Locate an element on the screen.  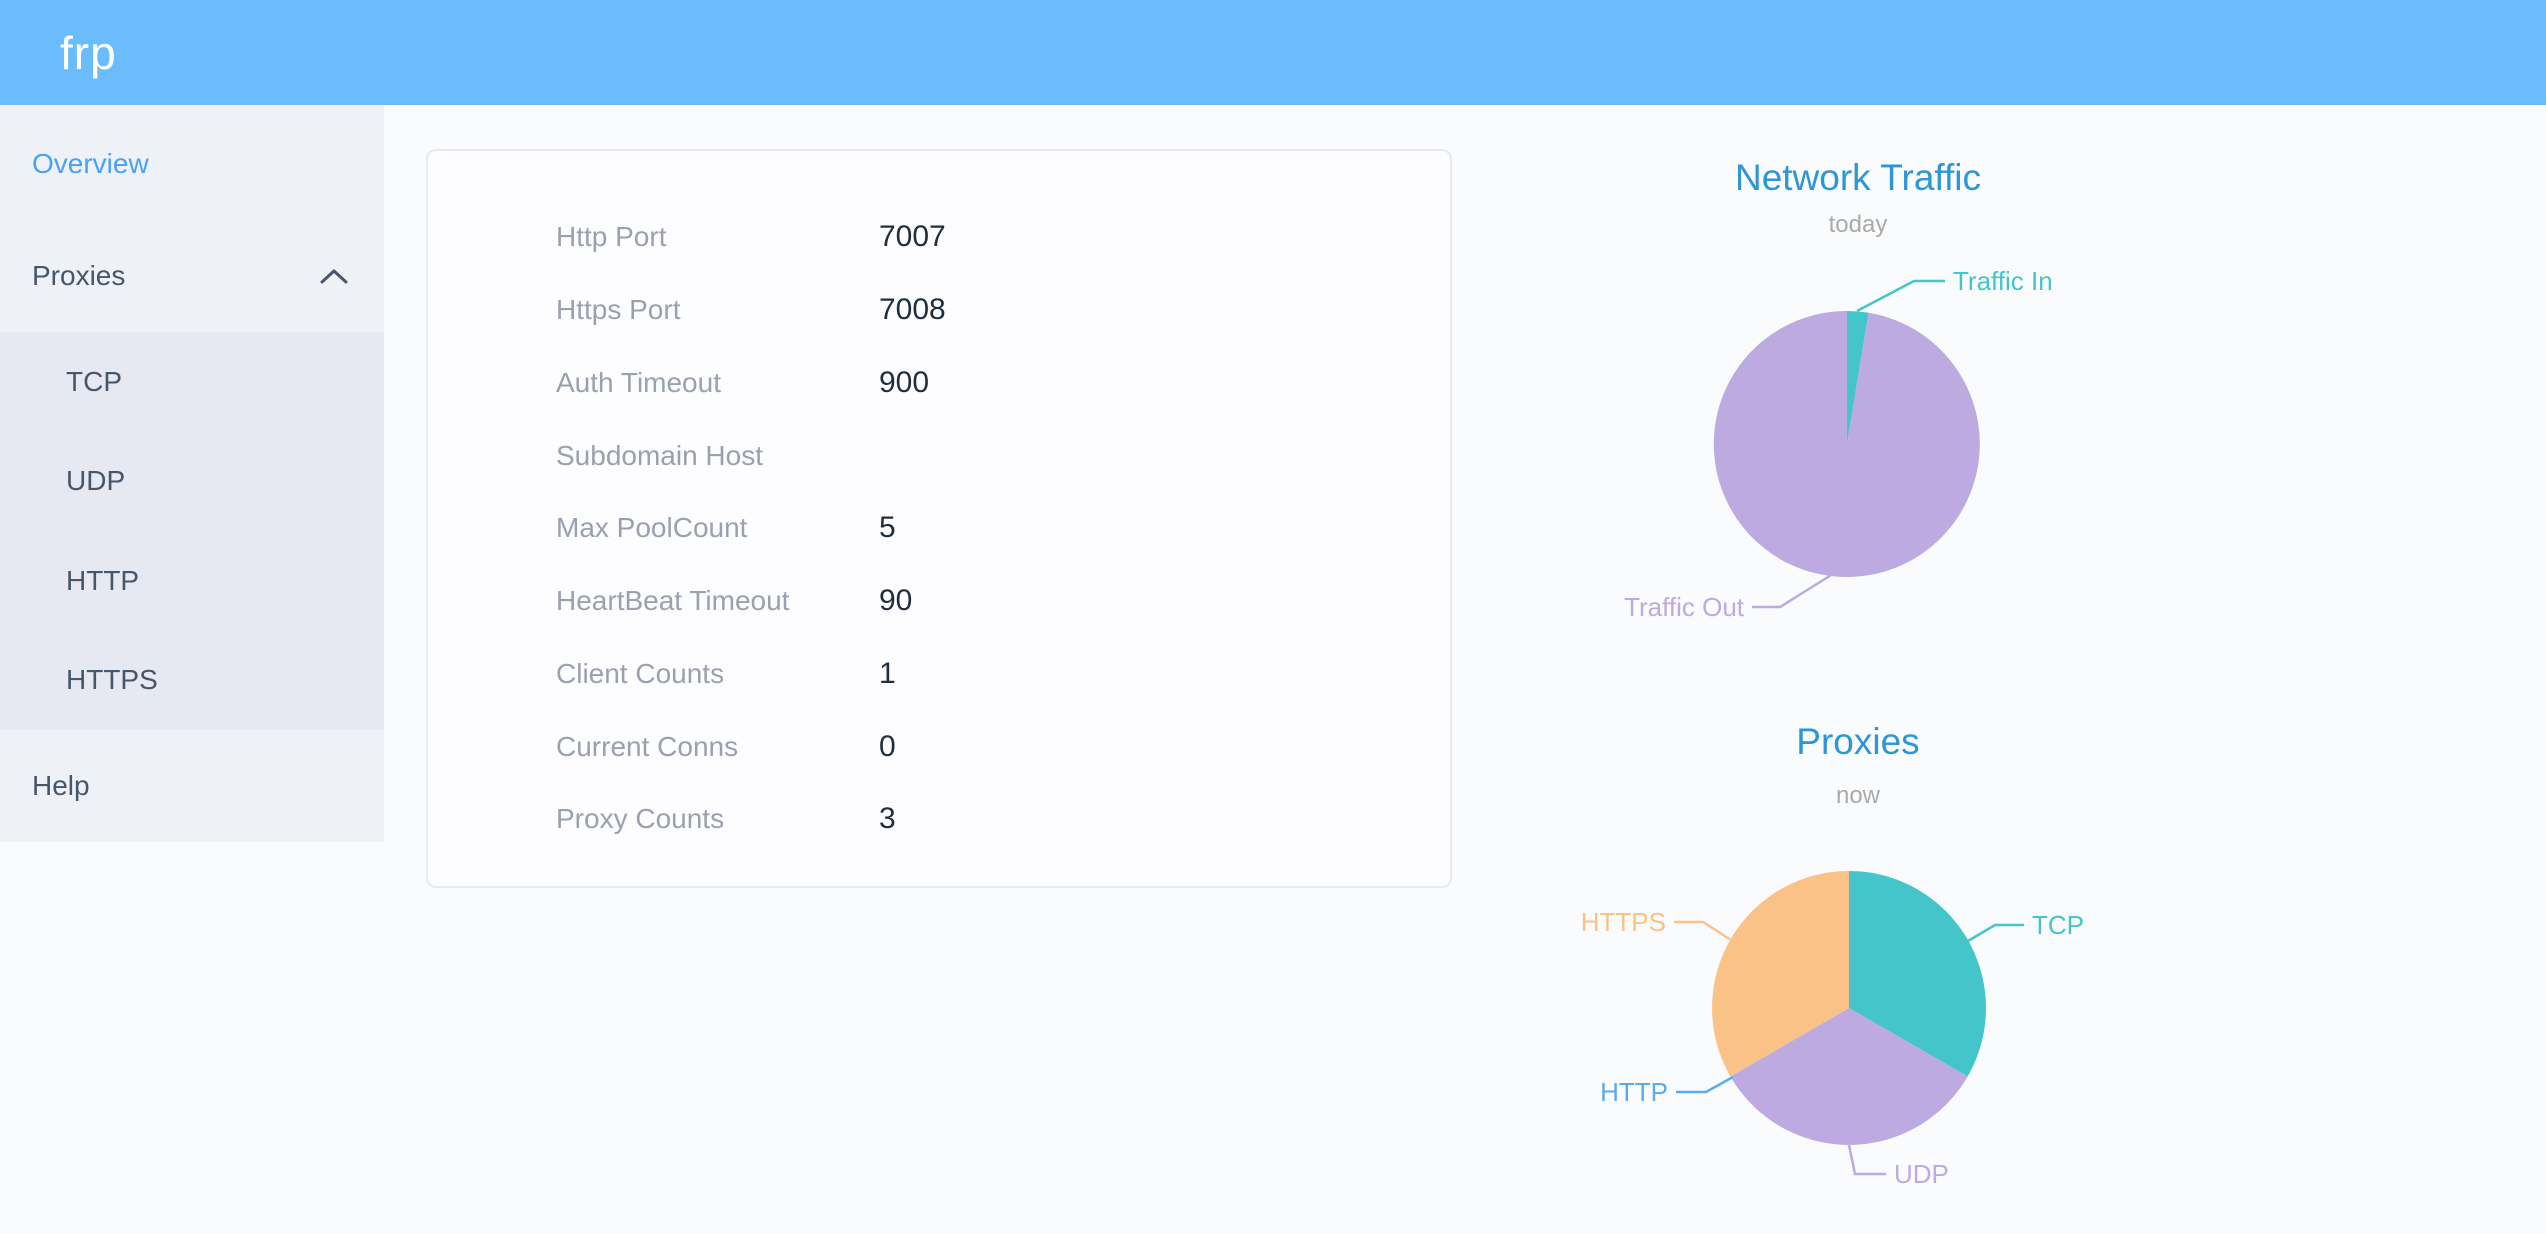
info-value: 1 is located at coordinates (887, 673).